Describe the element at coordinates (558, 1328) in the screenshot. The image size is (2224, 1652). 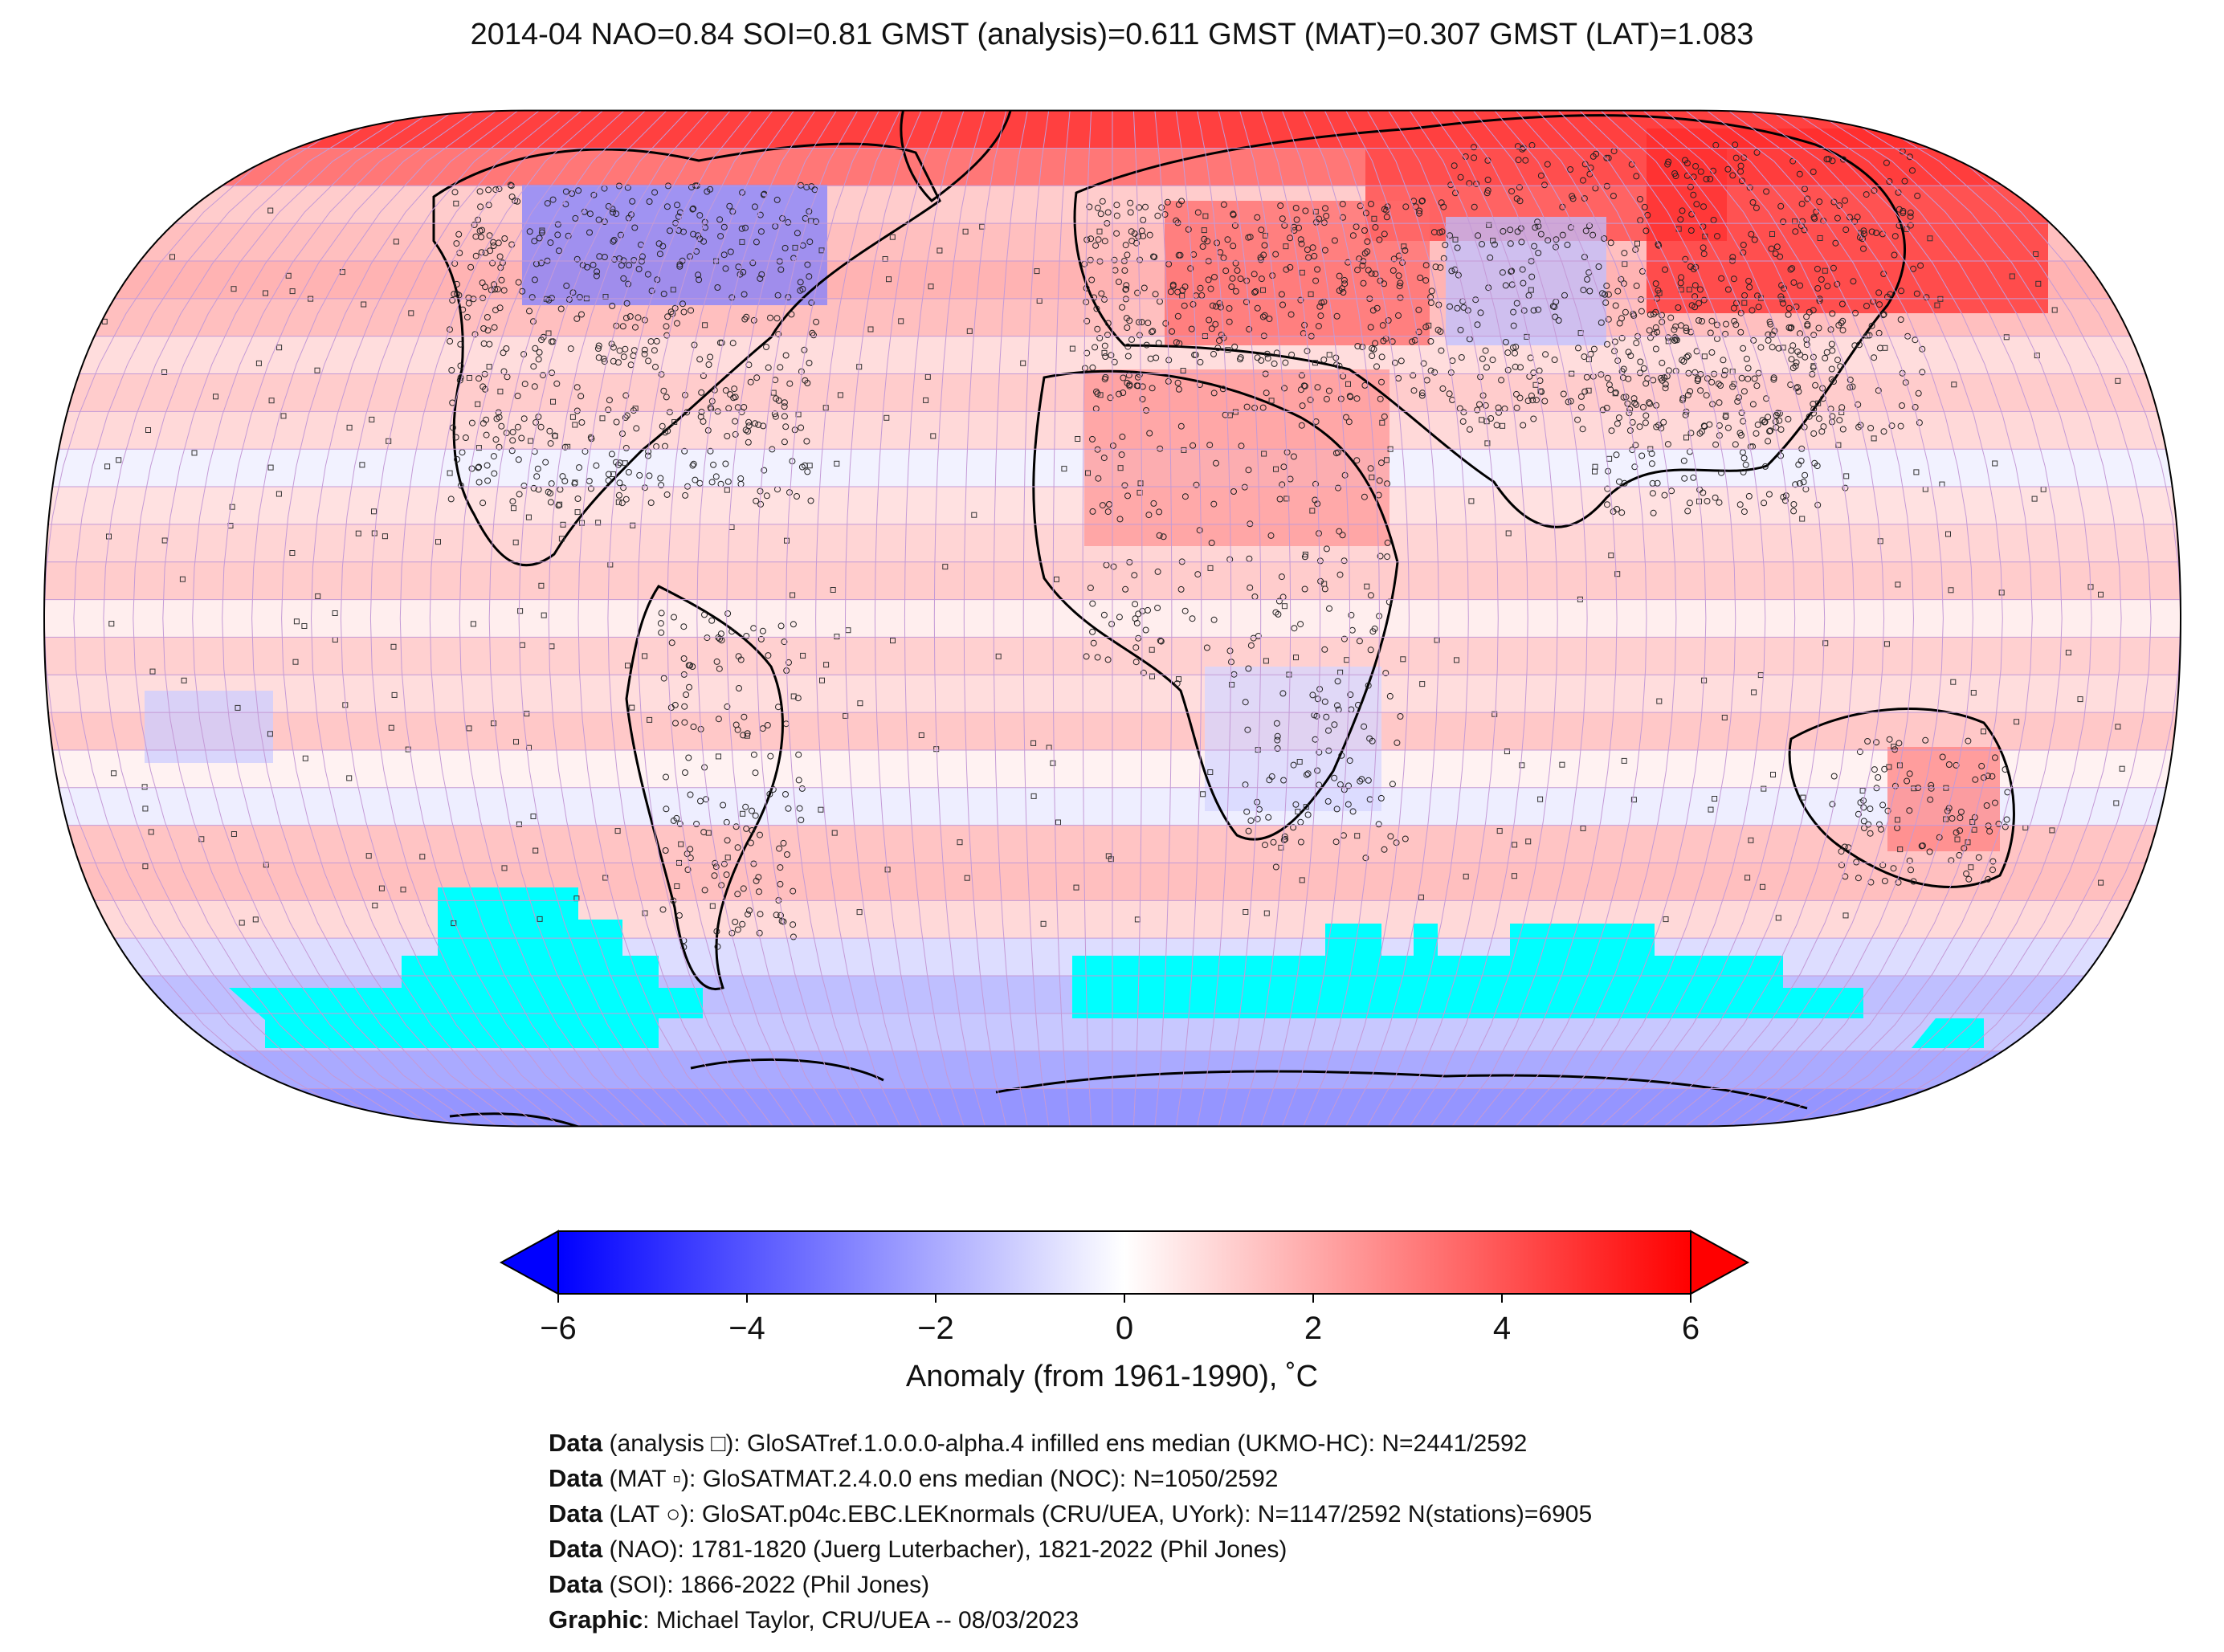
I see `colorbar-tick-label: −6` at that location.